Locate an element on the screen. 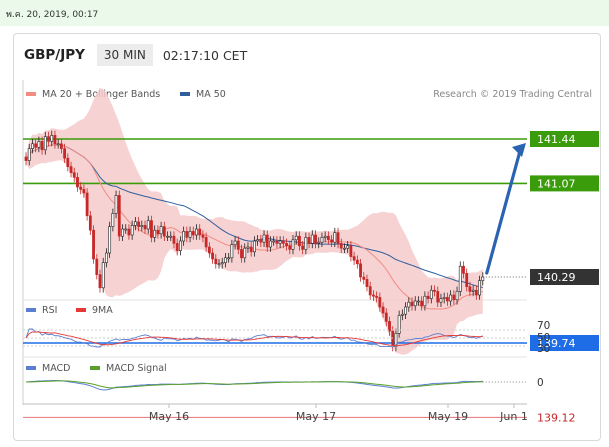 This screenshot has height=447, width=609. rsi-tick-30: 30 is located at coordinates (543, 349).